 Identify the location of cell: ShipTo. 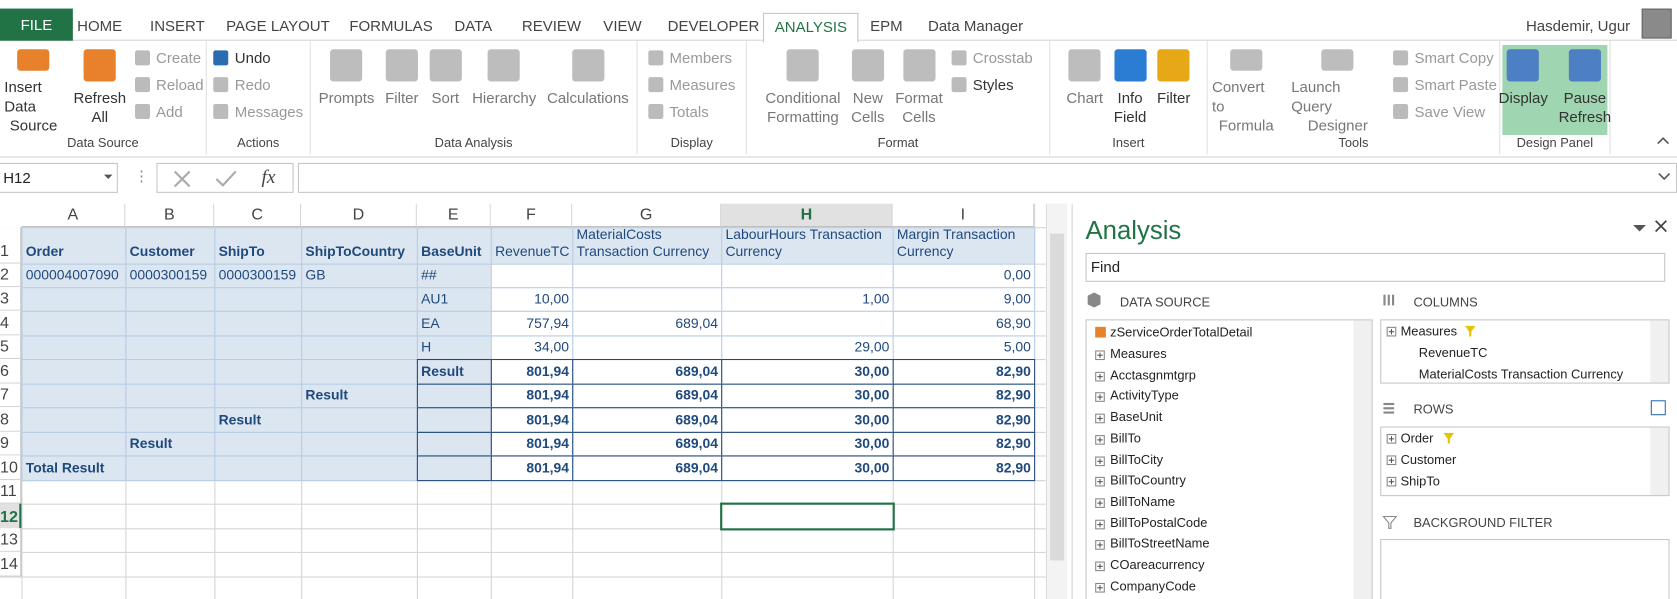
(258, 246).